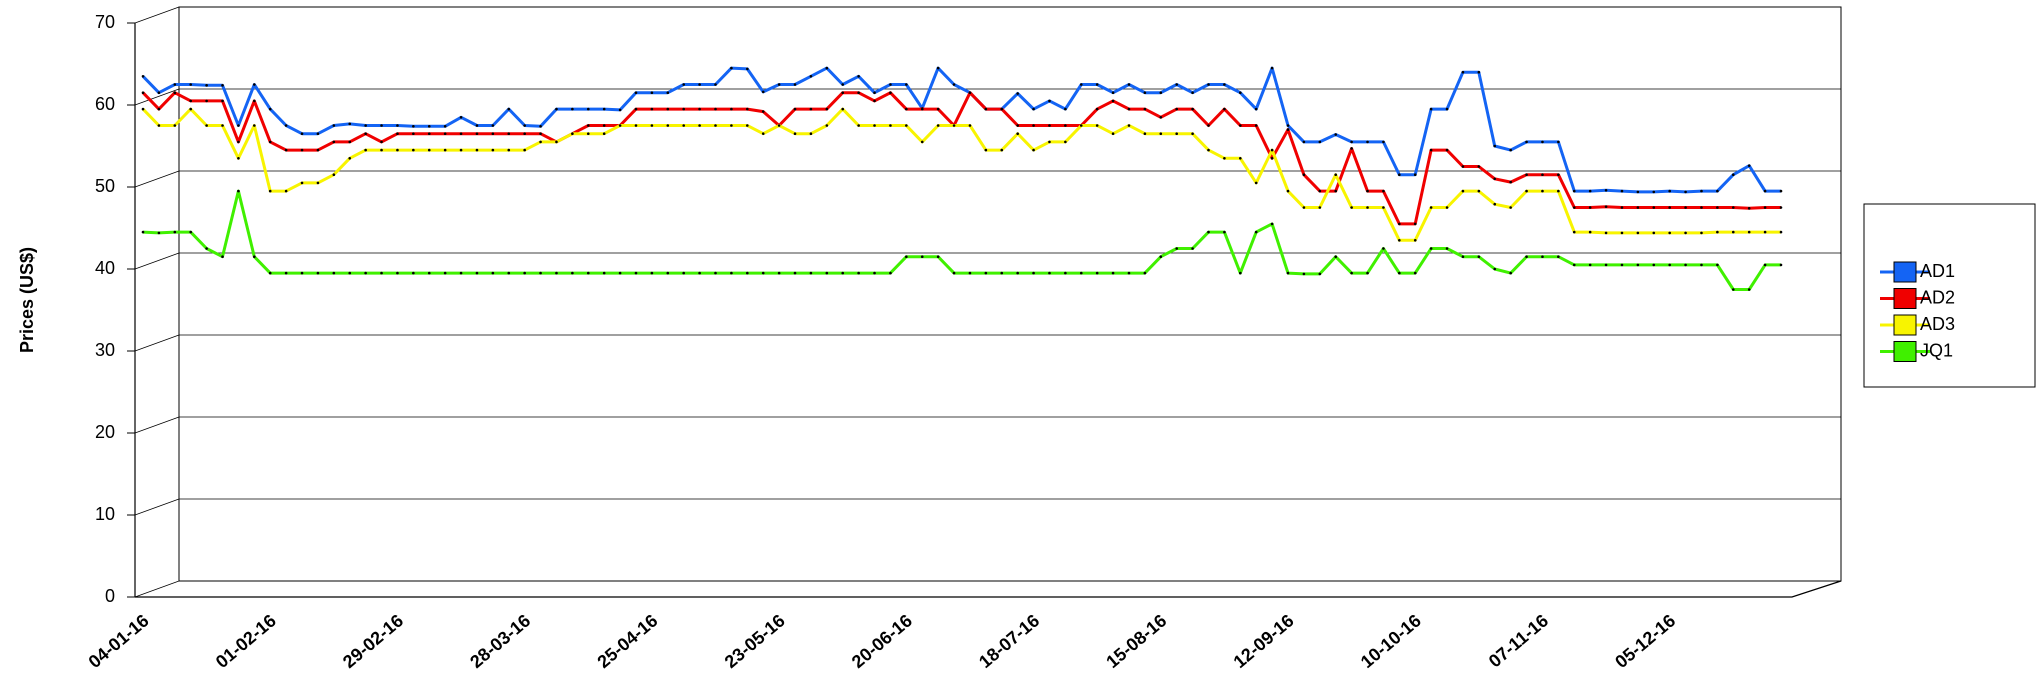 This screenshot has height=689, width=2036. Describe the element at coordinates (246, 641) in the screenshot. I see `x-tick-label: 01-02-16` at that location.